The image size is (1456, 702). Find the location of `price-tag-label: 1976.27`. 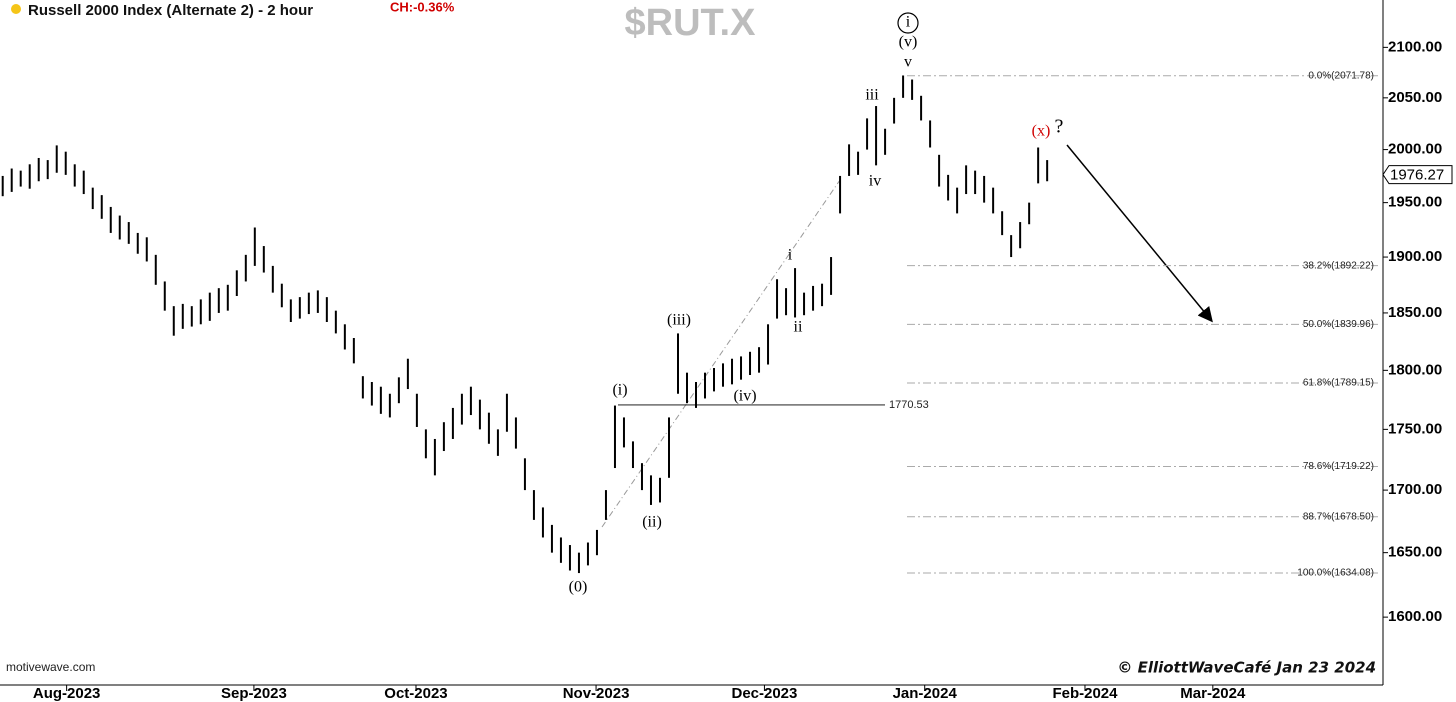

price-tag-label: 1976.27 is located at coordinates (1417, 175).